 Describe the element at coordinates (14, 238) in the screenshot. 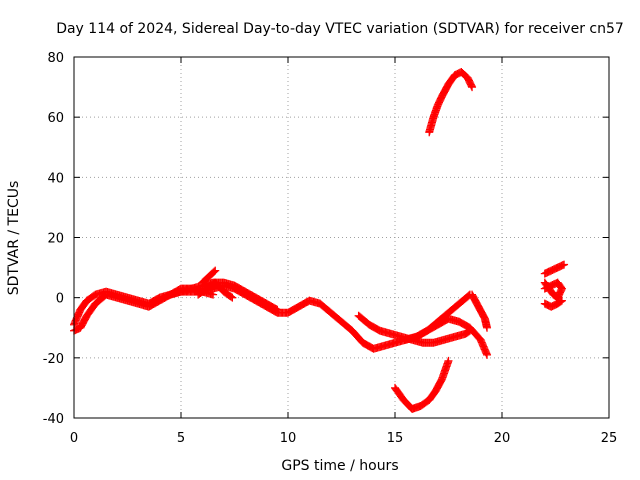

I see `y-axis-label: SDTVAR / TECUs` at that location.